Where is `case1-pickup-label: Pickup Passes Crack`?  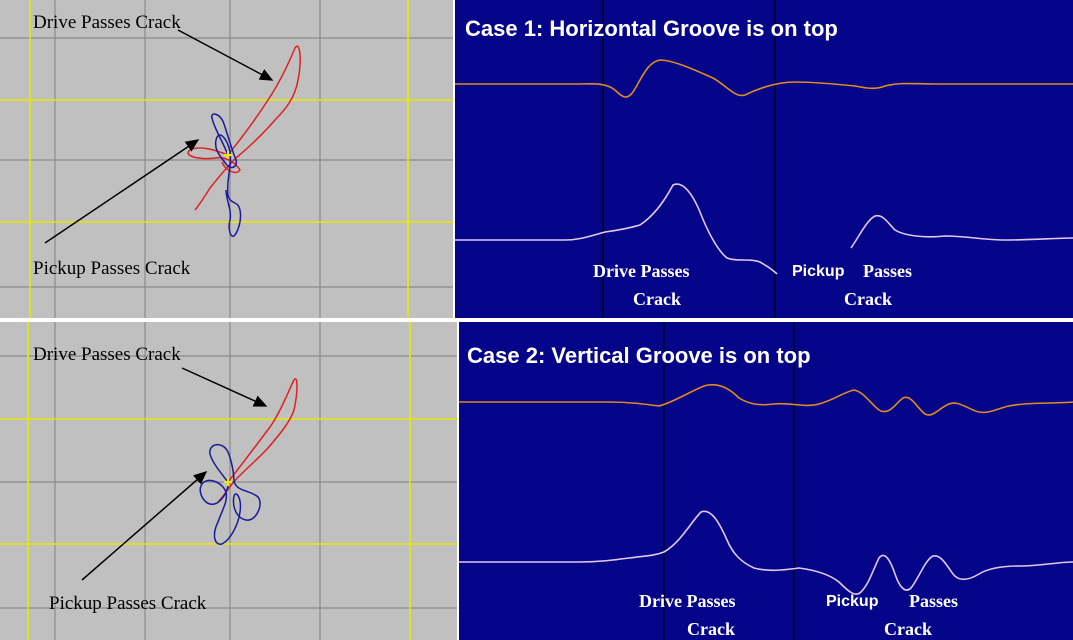 case1-pickup-label: Pickup Passes Crack is located at coordinates (112, 268).